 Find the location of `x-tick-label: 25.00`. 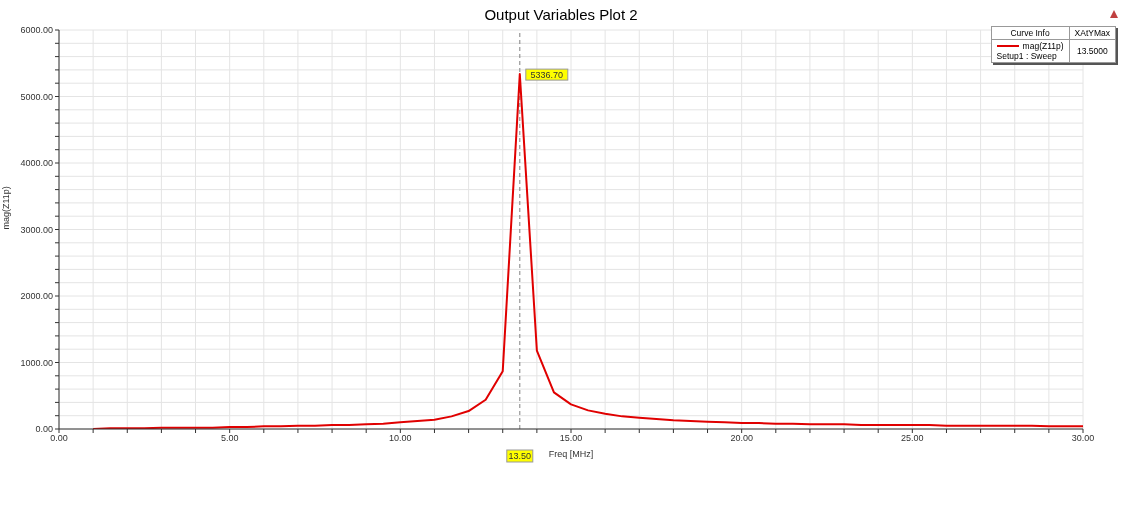

x-tick-label: 25.00 is located at coordinates (912, 438).